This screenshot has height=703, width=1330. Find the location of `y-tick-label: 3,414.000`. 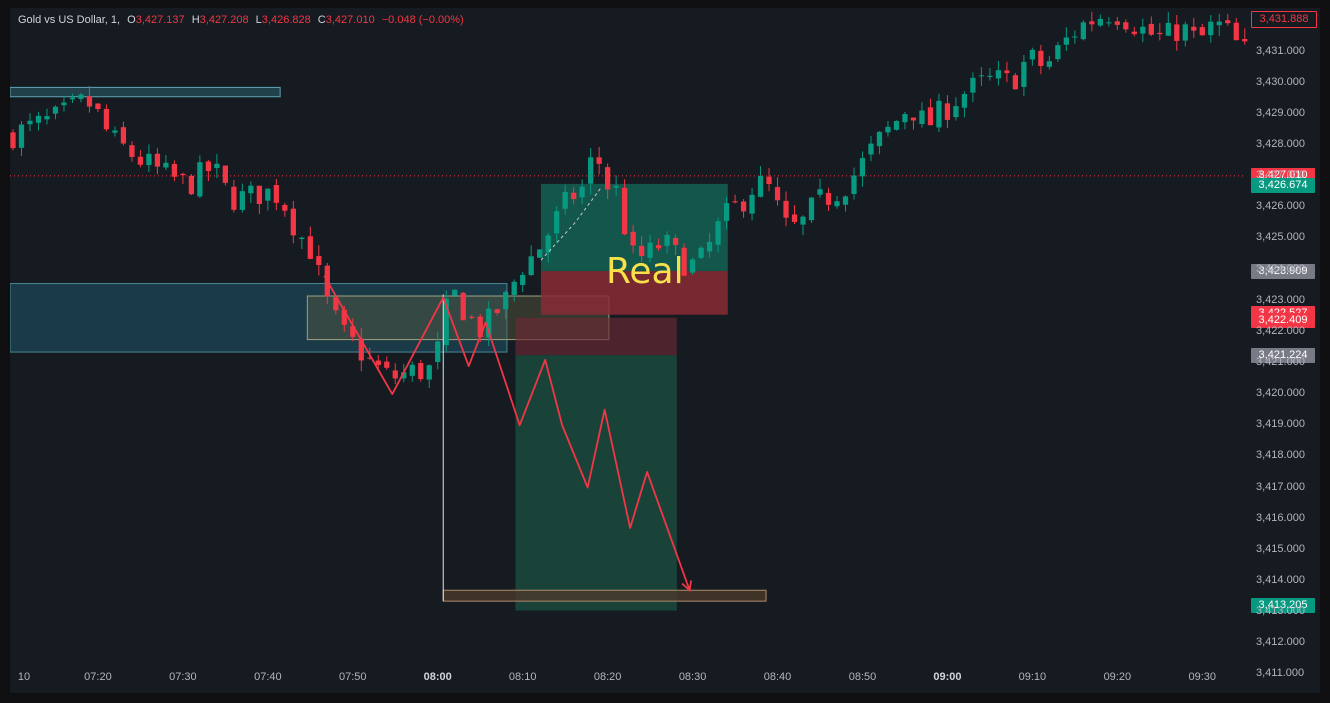

y-tick-label: 3,414.000 is located at coordinates (1280, 579).